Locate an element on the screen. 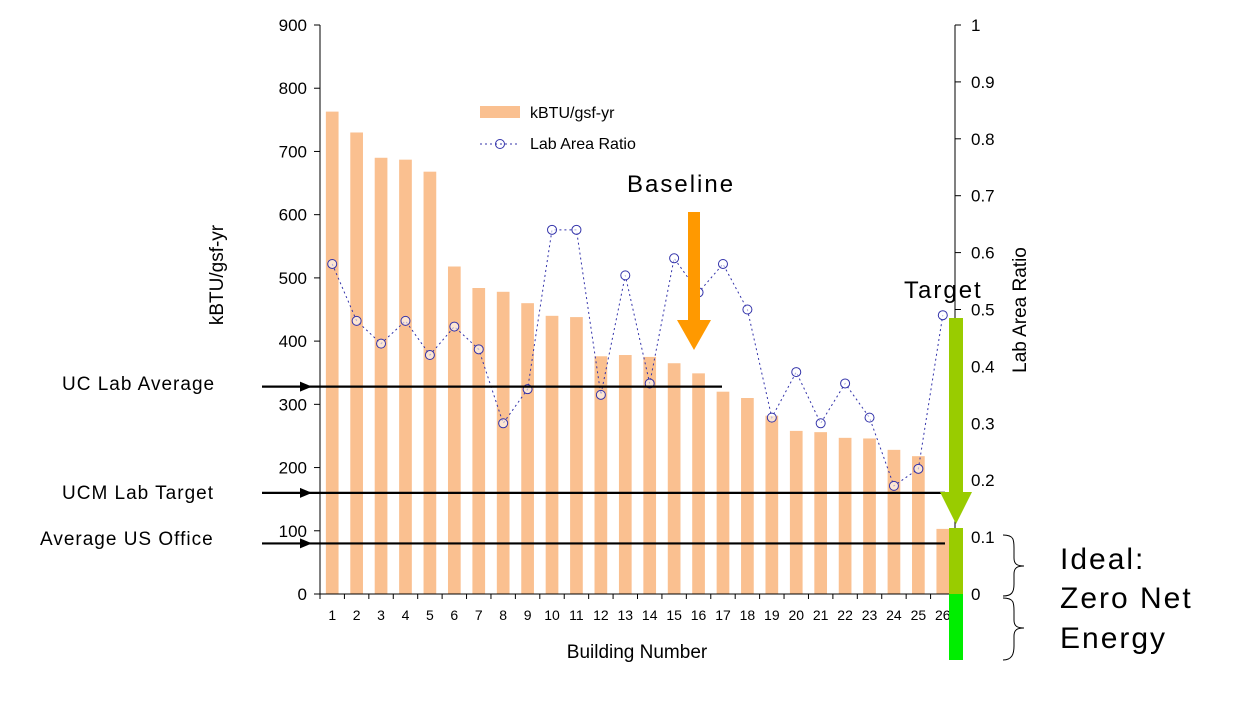  right-tick-label: 0.8 is located at coordinates (983, 139).